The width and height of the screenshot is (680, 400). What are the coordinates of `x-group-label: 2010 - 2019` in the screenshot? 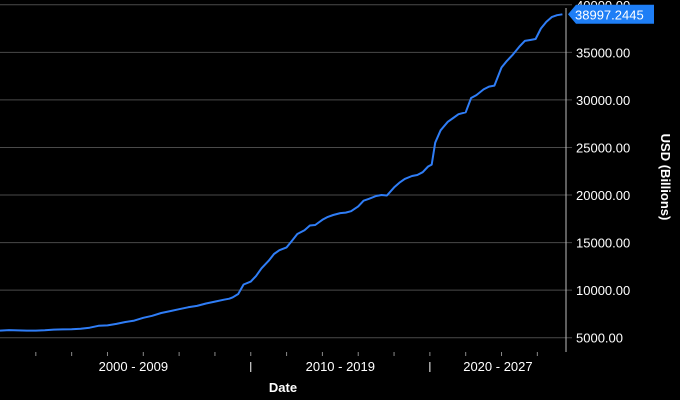 It's located at (340, 366).